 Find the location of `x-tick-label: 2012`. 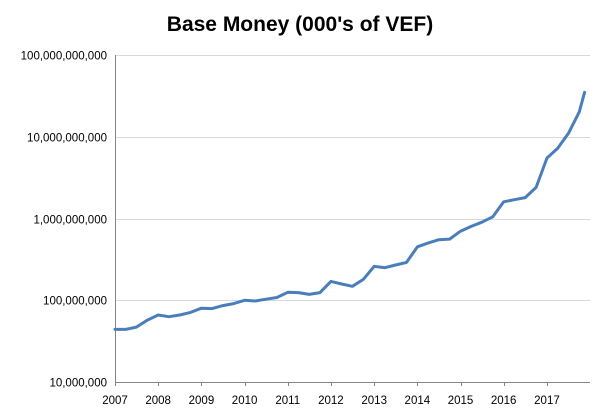

x-tick-label: 2012 is located at coordinates (331, 401).